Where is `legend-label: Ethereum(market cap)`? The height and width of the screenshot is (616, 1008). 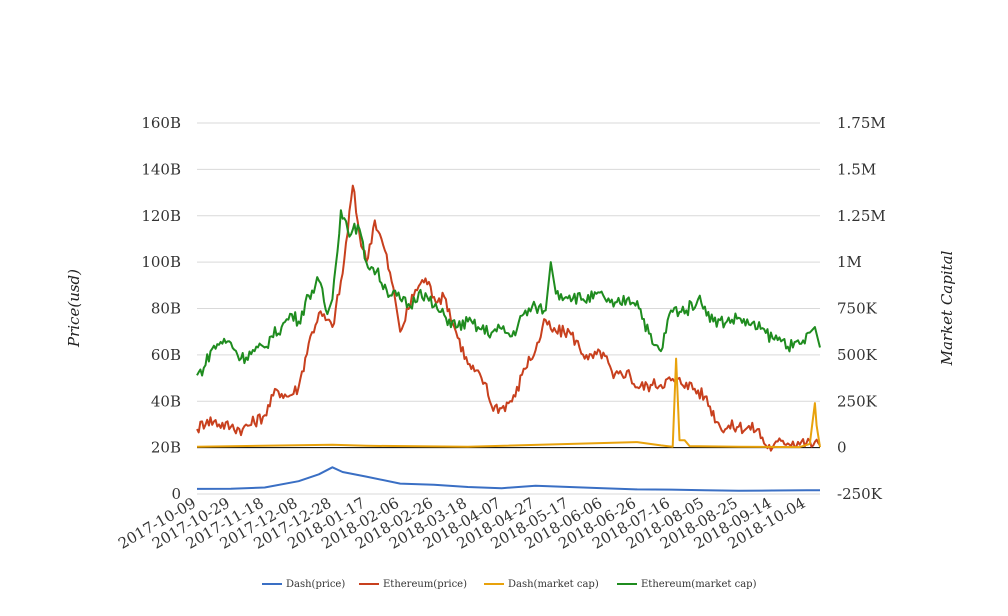 legend-label: Ethereum(market cap) is located at coordinates (699, 584).